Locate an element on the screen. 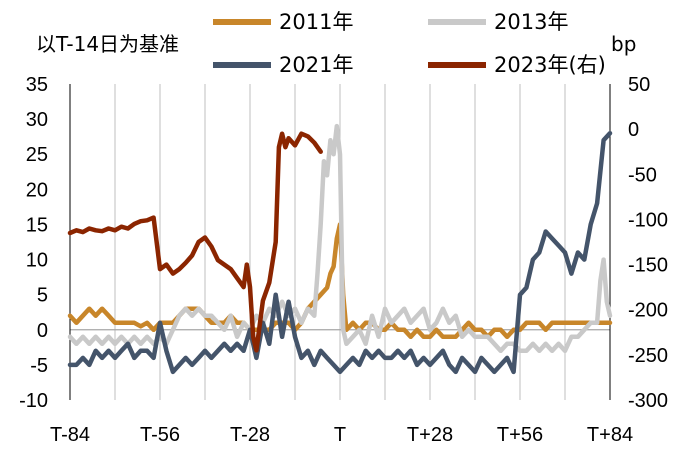 This screenshot has height=451, width=700. legend: 2011年 2013年 2021年 2023年(右) is located at coordinates (409, 43).